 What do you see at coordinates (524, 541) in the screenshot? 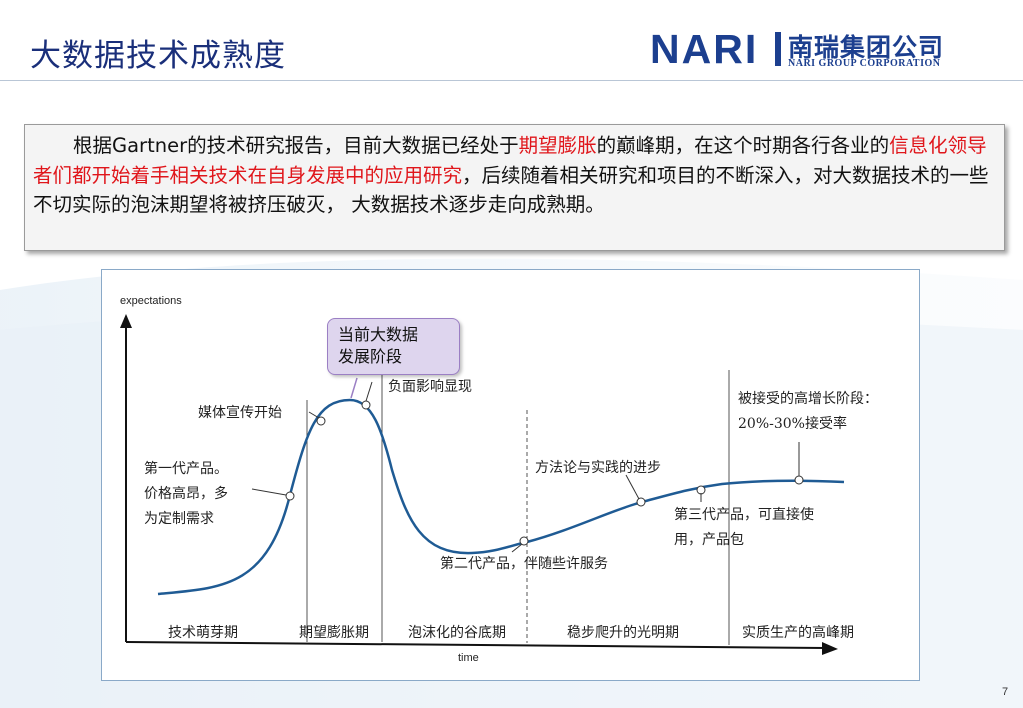
I see `marker-gen2` at bounding box center [524, 541].